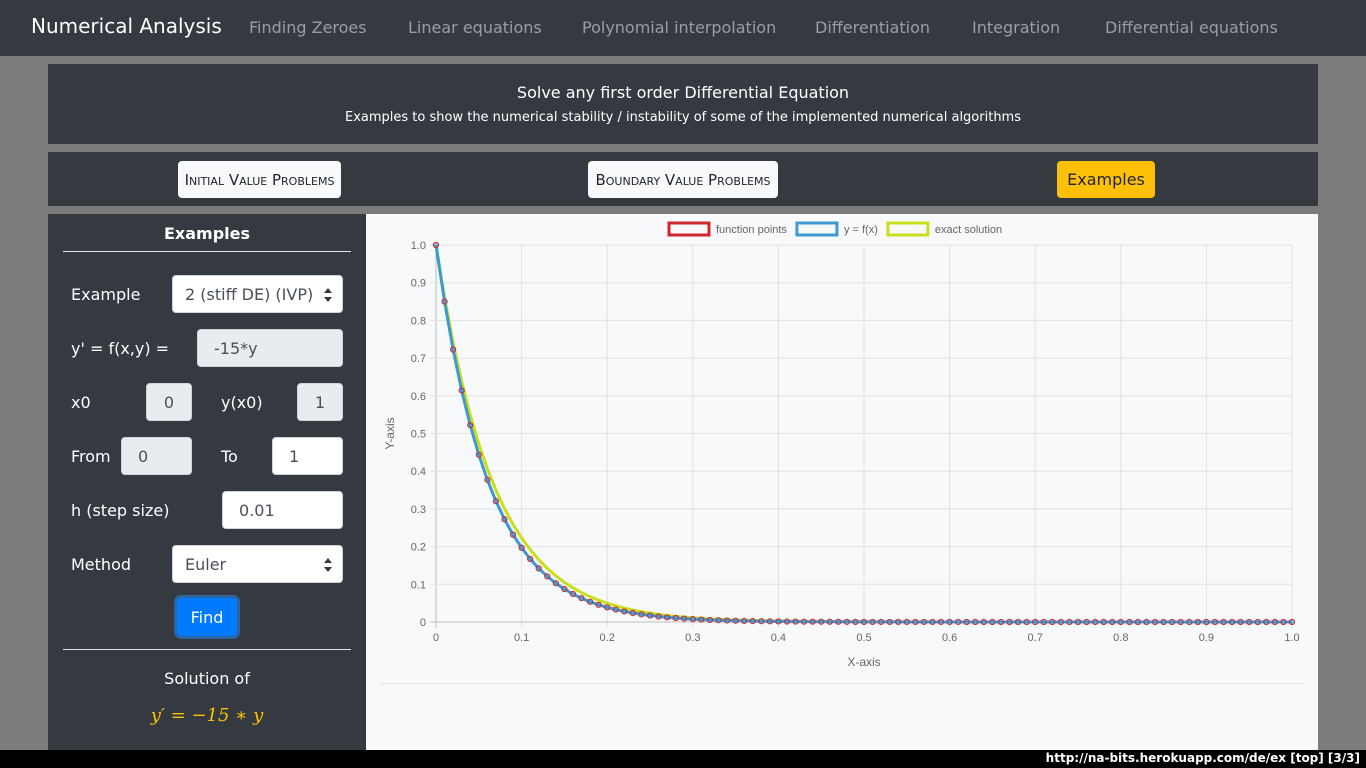 The height and width of the screenshot is (768, 1366). What do you see at coordinates (120, 348) in the screenshot?
I see `fxy-label: y' = f(x,y) =` at bounding box center [120, 348].